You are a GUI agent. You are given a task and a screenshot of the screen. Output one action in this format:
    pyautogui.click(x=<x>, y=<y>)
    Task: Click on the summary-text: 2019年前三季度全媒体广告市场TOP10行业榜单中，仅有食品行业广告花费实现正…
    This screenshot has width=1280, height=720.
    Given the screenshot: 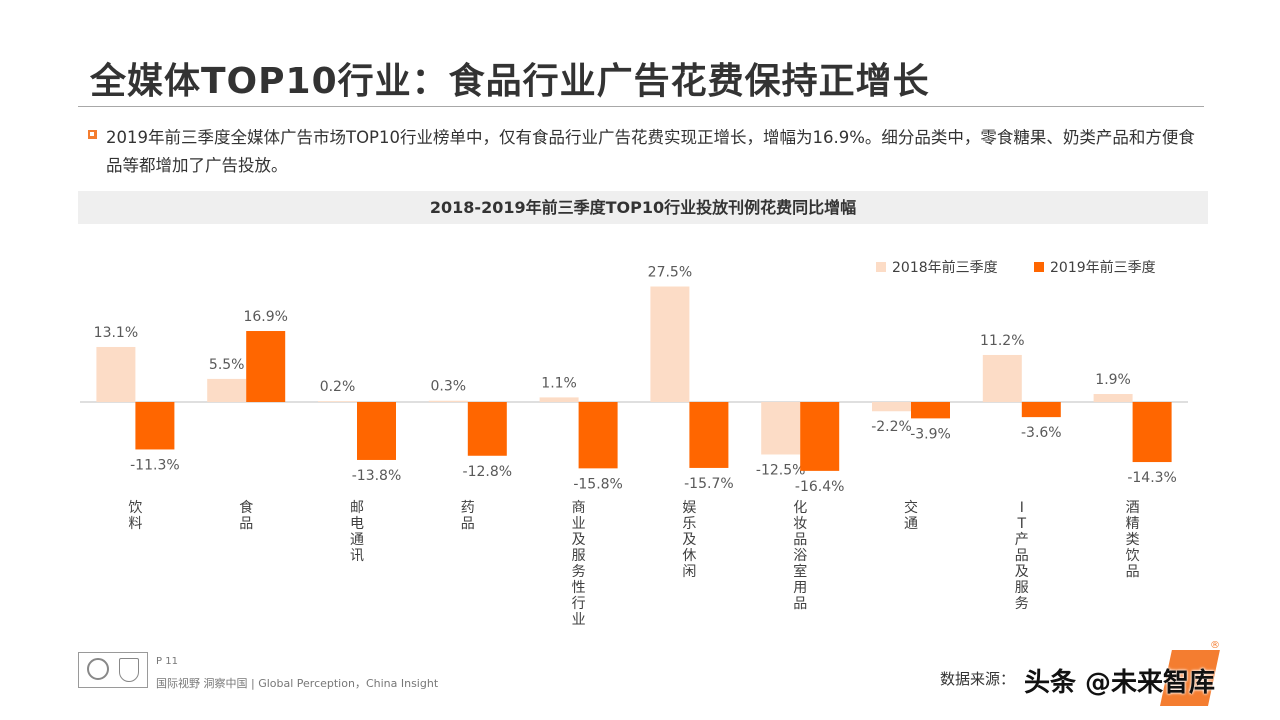 What is the action you would take?
    pyautogui.click(x=650, y=151)
    